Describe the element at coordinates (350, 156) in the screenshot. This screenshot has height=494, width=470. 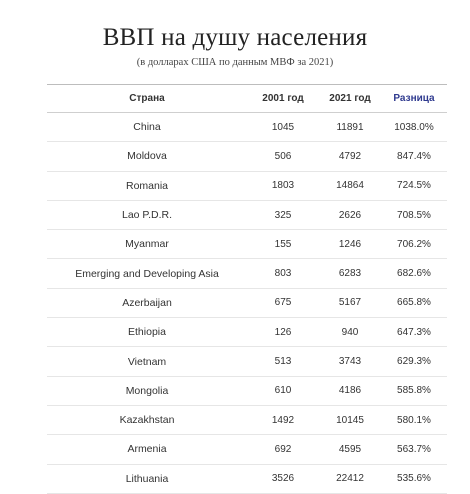
I see `cell-2021: 4792` at that location.